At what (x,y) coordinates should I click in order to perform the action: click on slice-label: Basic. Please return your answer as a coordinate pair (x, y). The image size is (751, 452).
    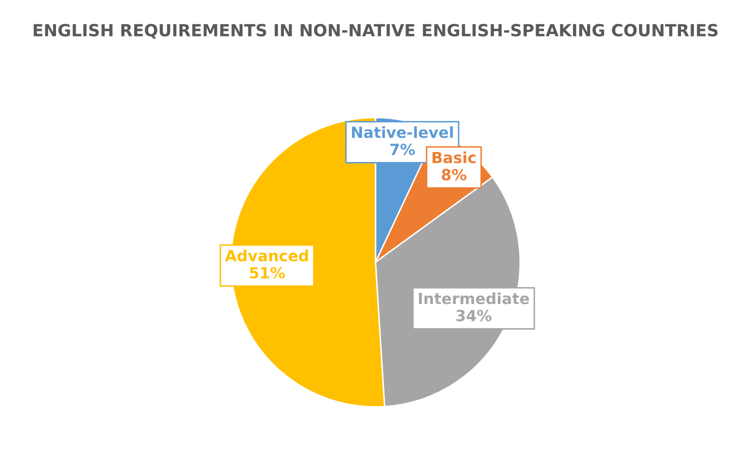
    Looking at the image, I should click on (454, 157).